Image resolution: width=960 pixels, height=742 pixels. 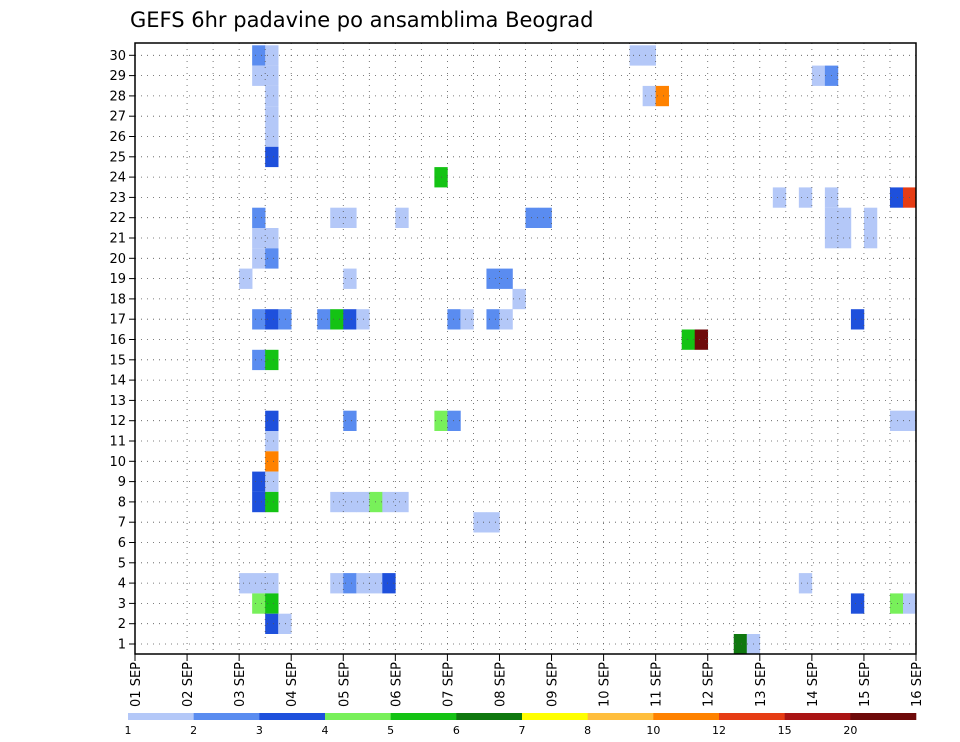 I want to click on x-tick-label: 12 SEP, so click(x=709, y=684).